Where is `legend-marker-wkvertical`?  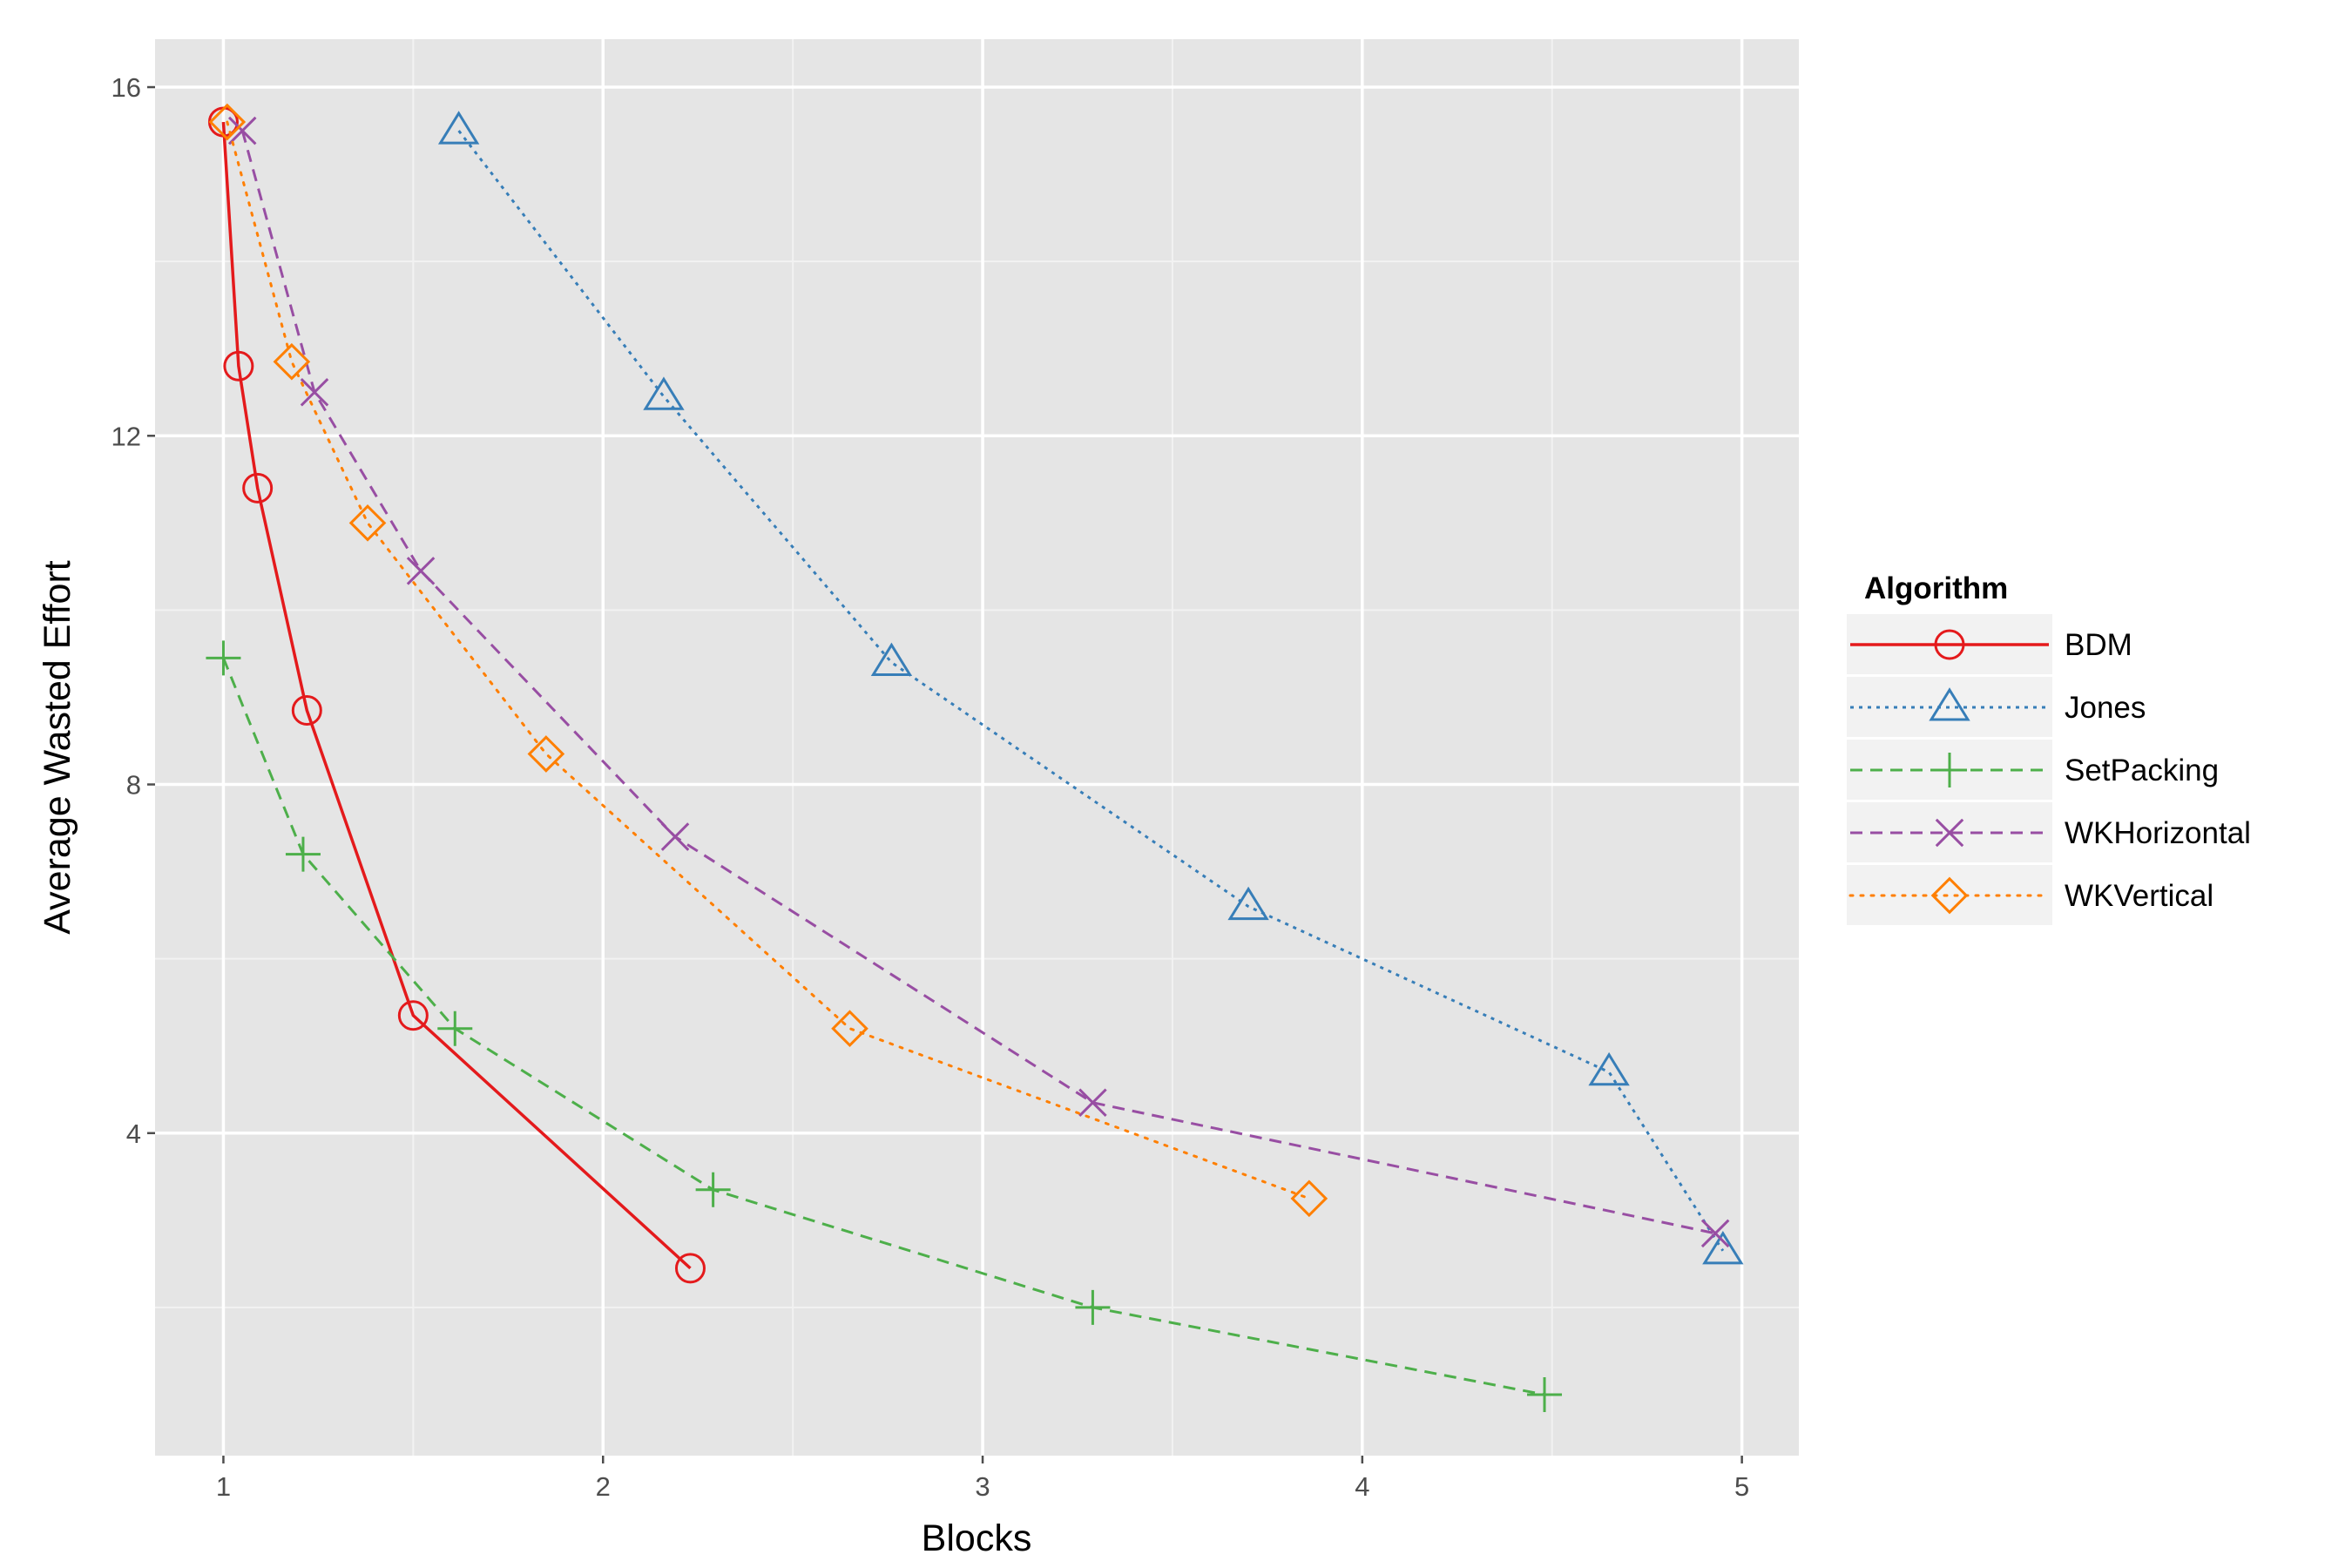 legend-marker-wkvertical is located at coordinates (1950, 896).